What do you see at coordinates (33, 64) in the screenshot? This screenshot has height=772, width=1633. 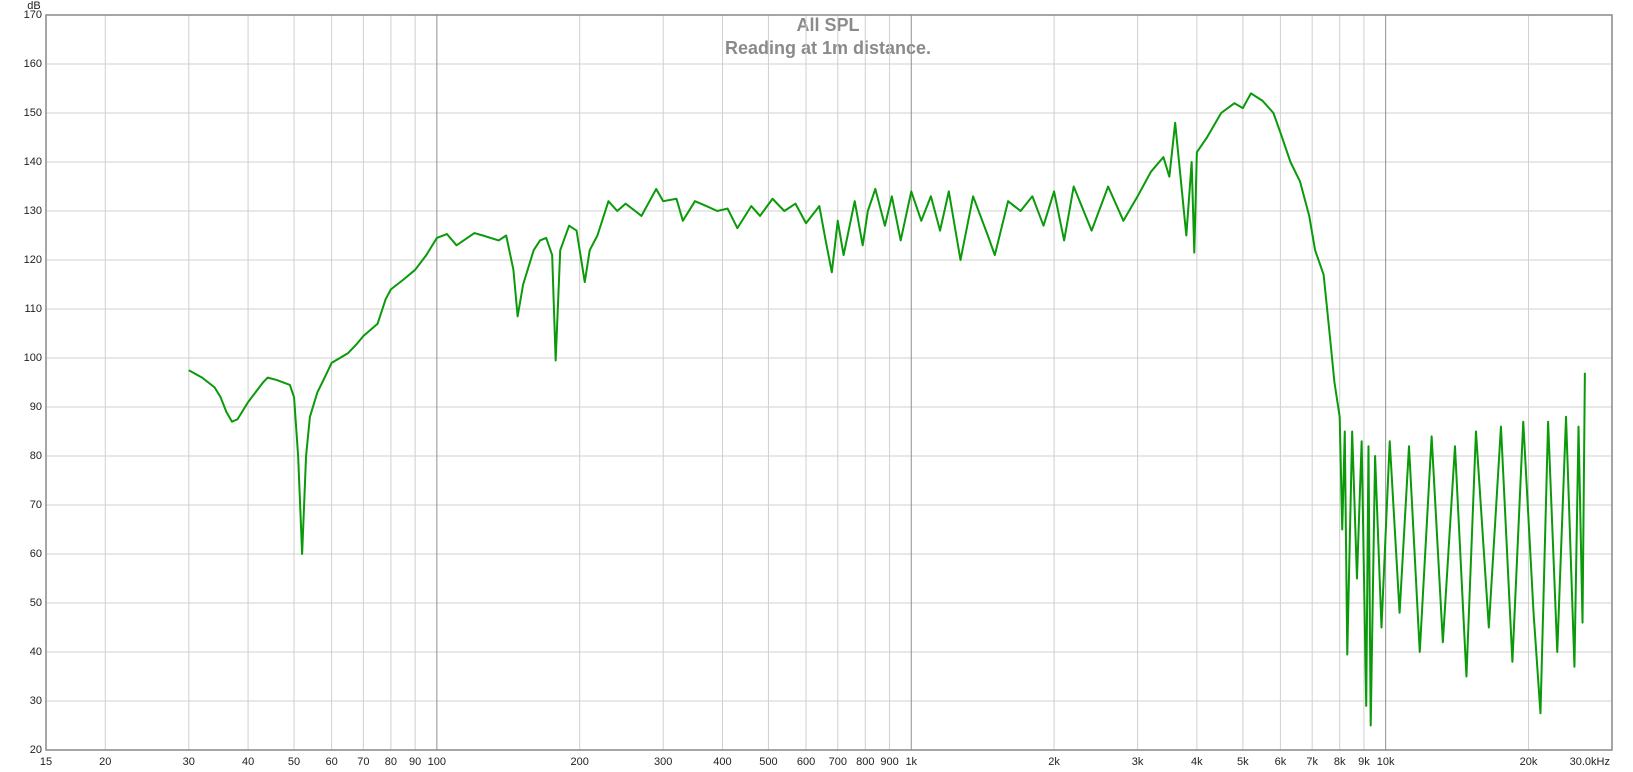 I see `y-tick-label: 160` at bounding box center [33, 64].